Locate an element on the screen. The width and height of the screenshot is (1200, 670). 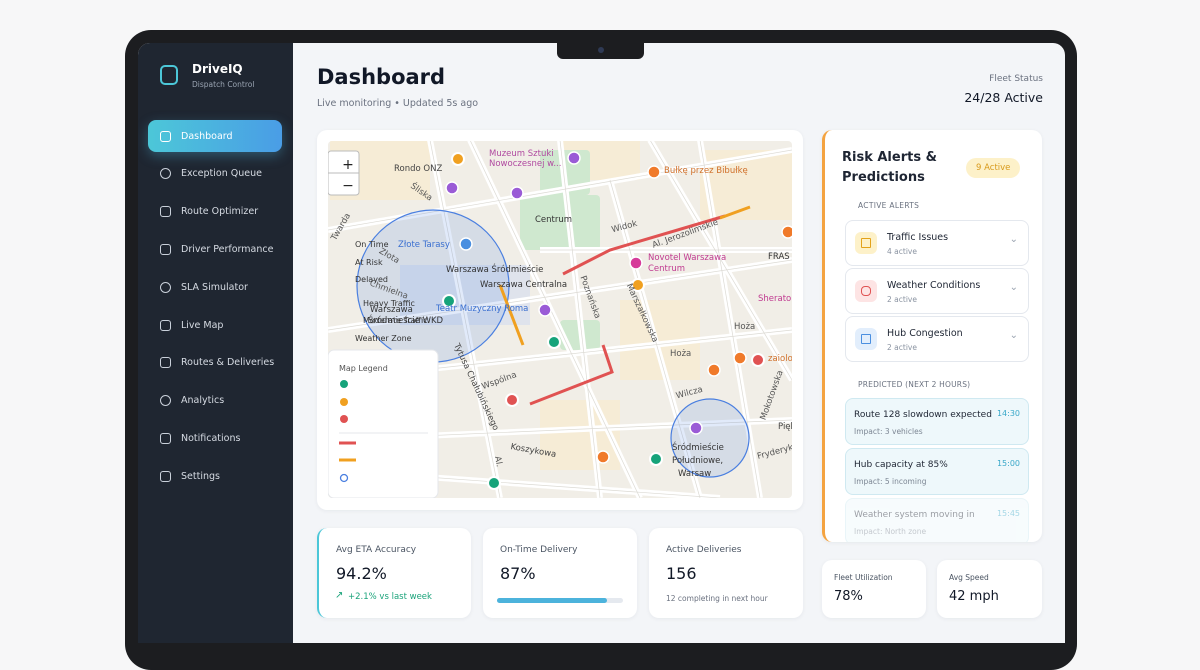
fleet-value: 24/28 Active is located at coordinates (1003, 97).